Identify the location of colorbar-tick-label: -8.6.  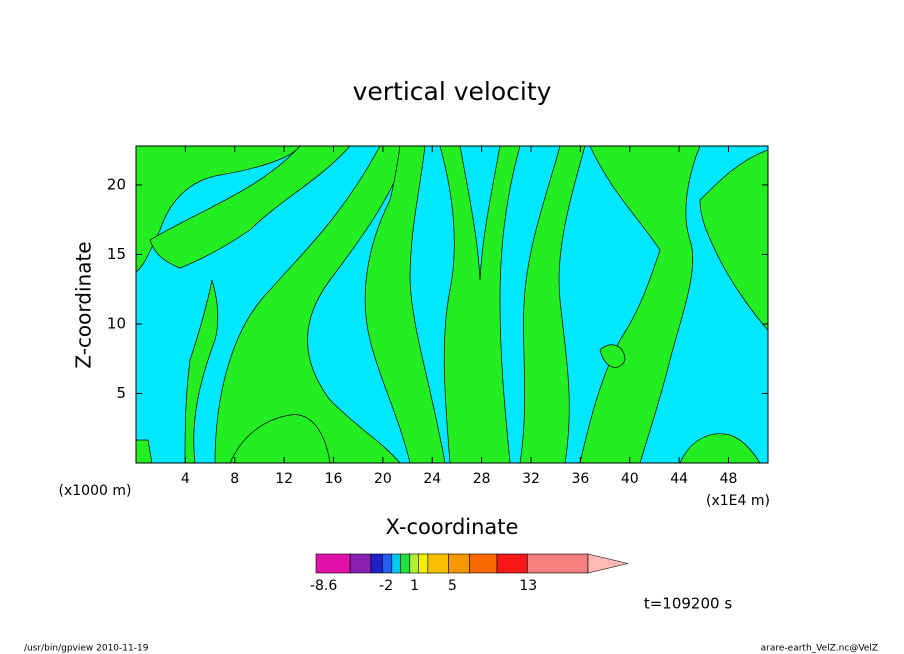
(323, 586).